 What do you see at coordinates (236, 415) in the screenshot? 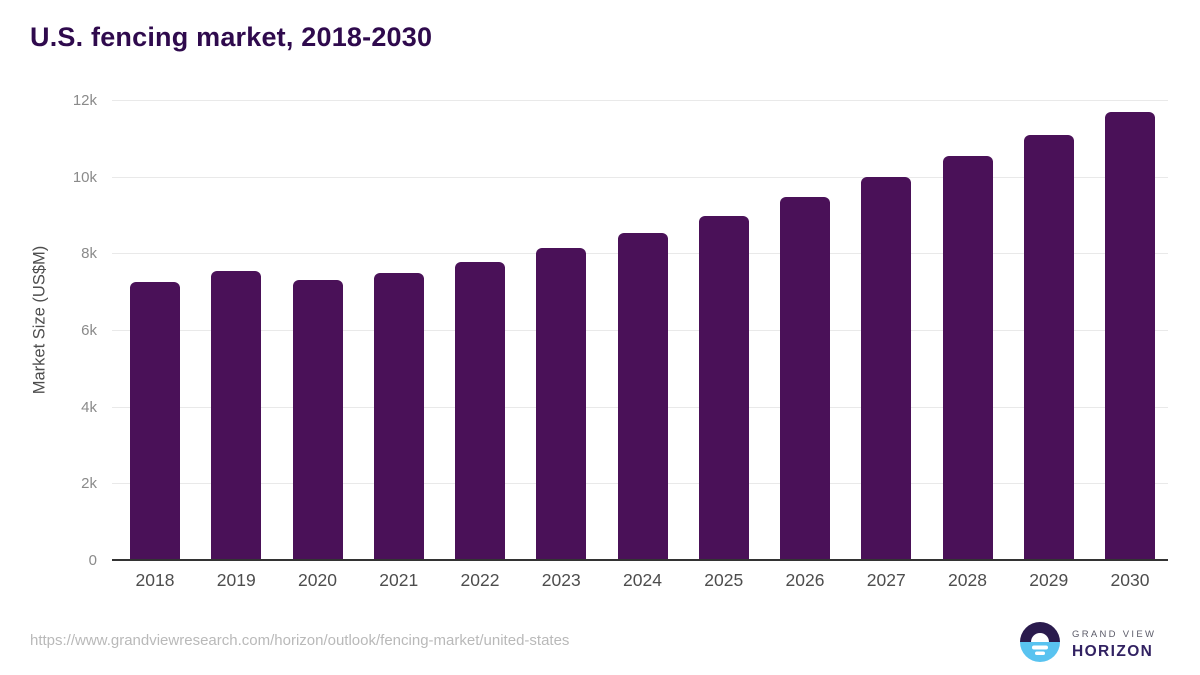
I see `bar-2019` at bounding box center [236, 415].